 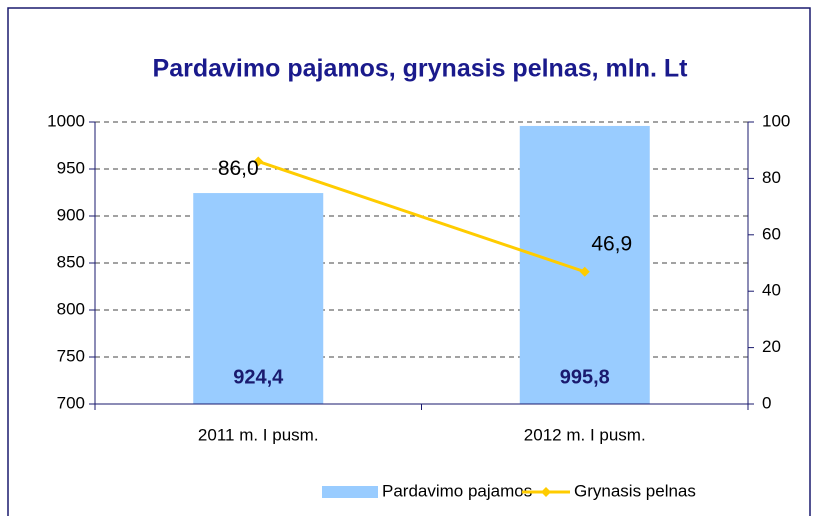 I want to click on y-tick-label: 950, so click(x=71, y=167).